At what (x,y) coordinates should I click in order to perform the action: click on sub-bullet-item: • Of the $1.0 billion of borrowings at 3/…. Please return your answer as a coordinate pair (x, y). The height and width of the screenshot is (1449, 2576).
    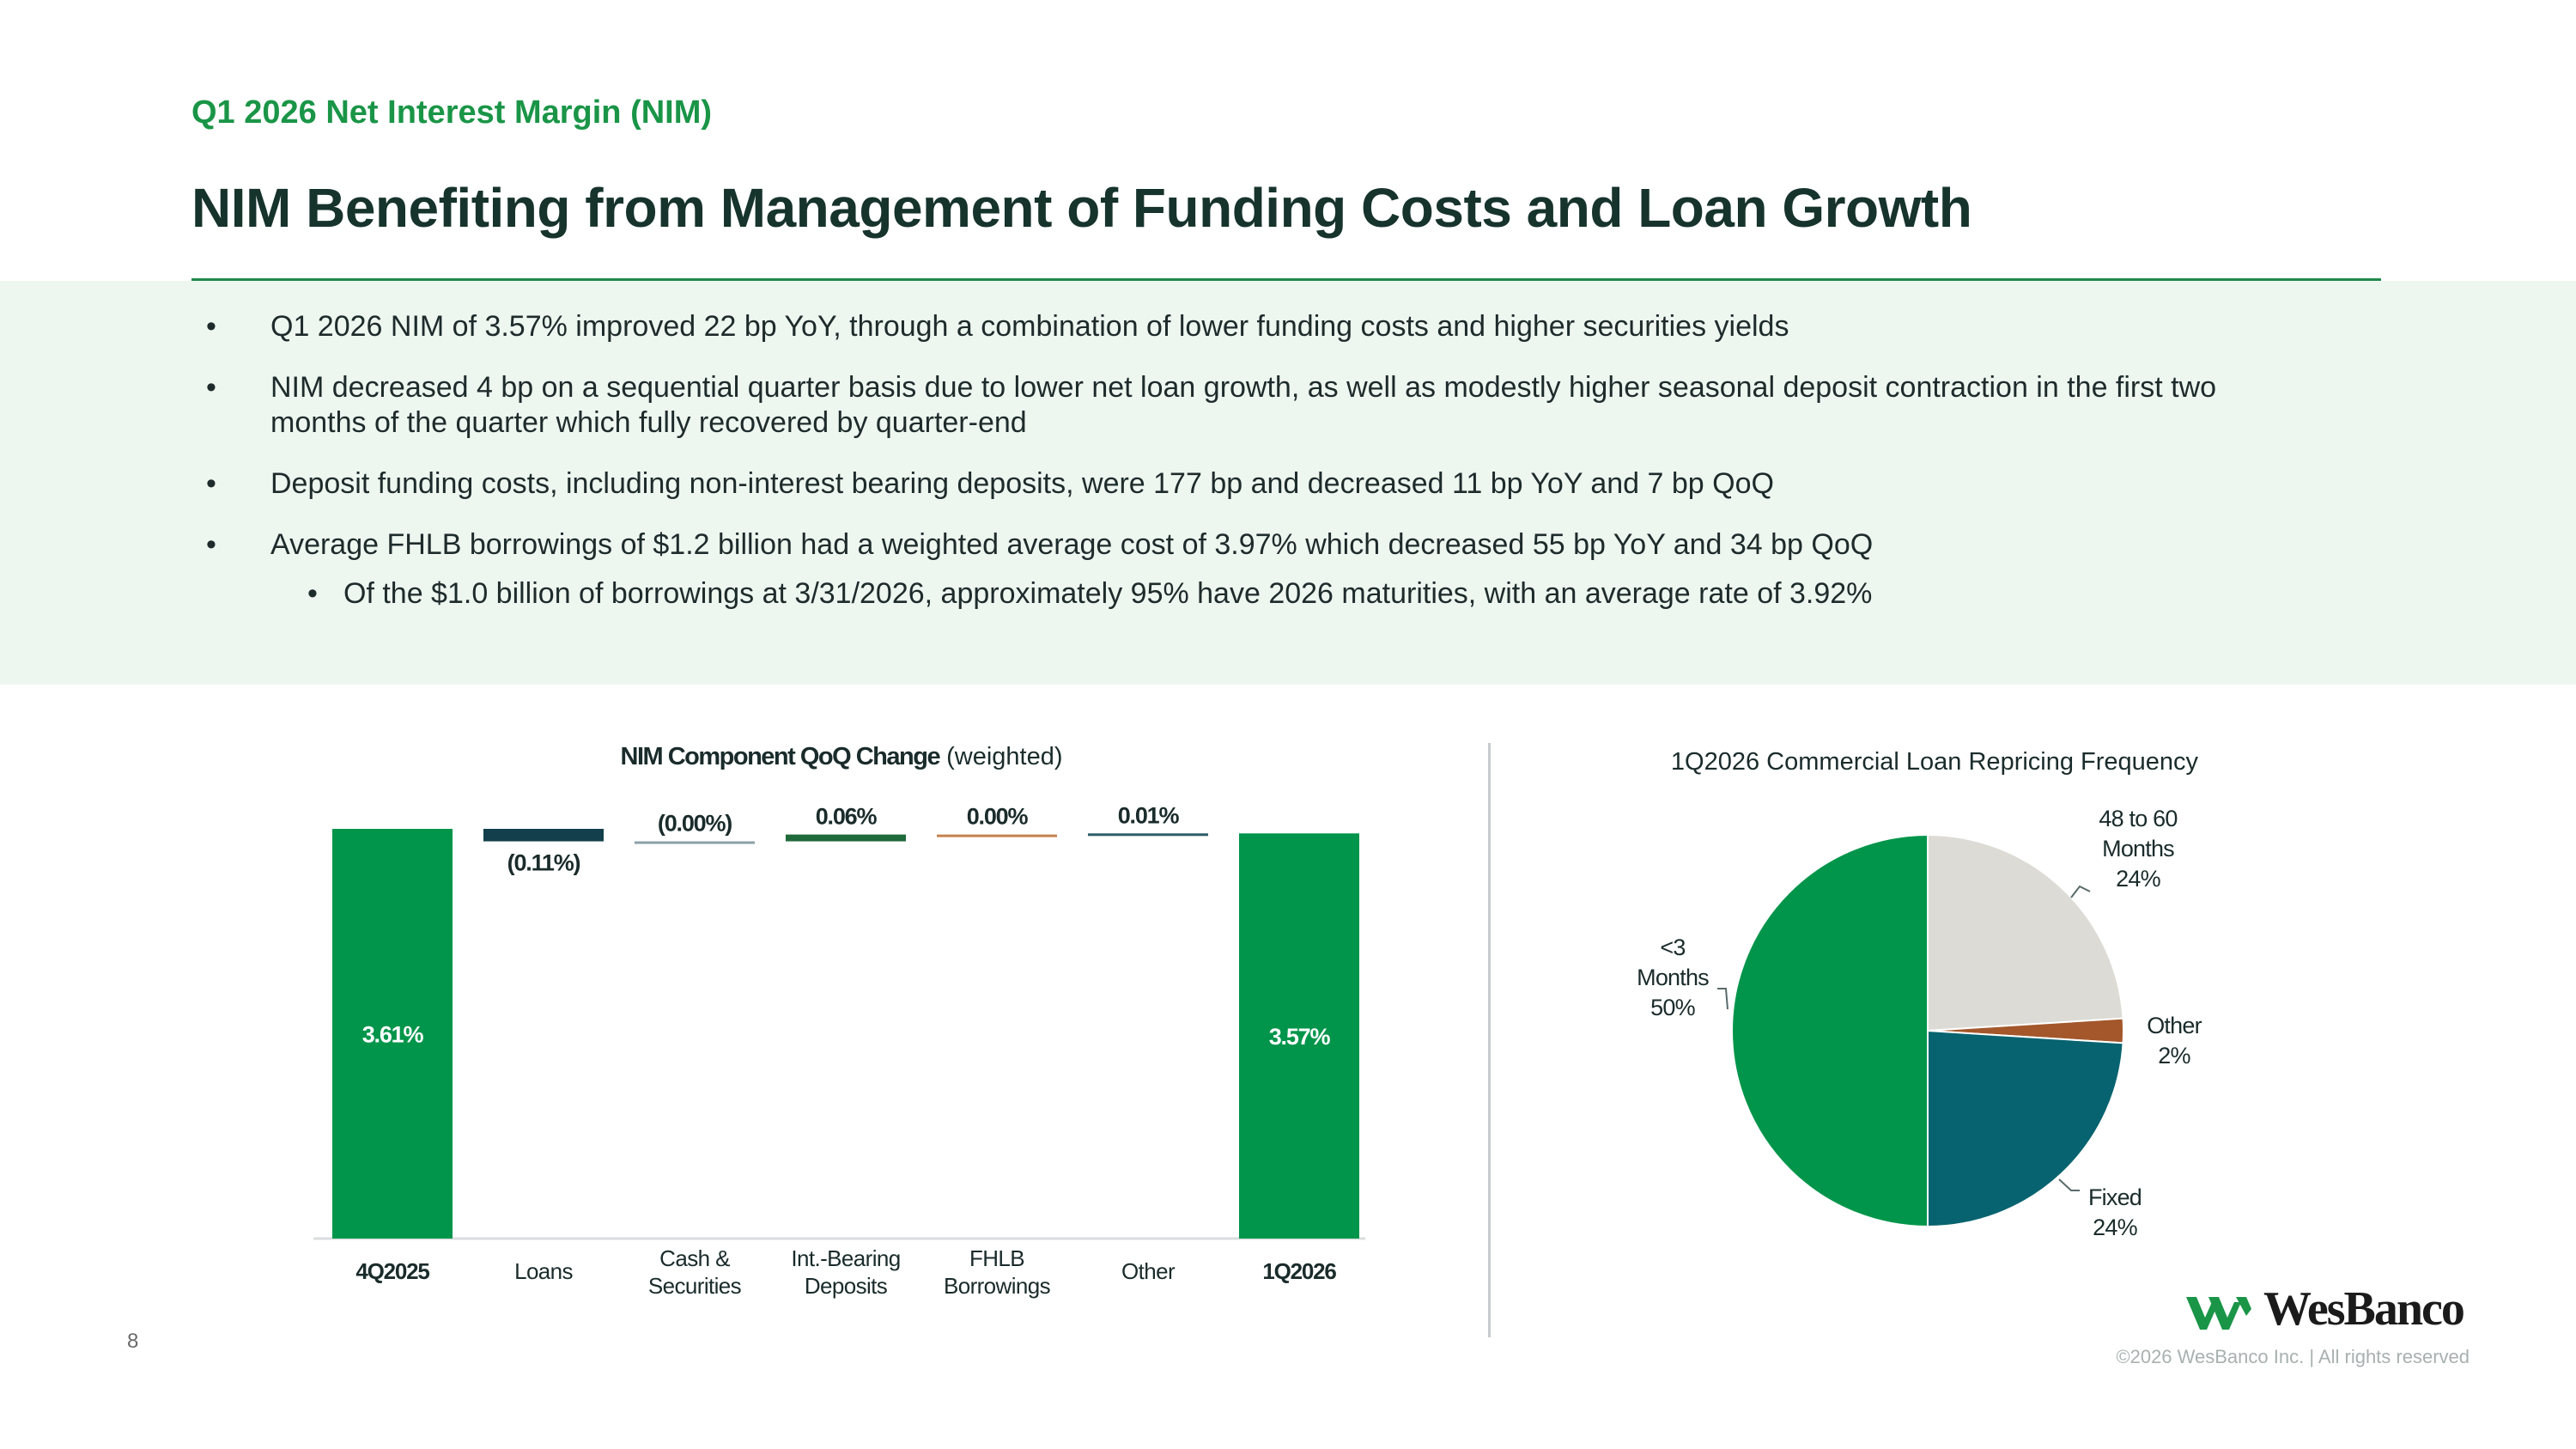
    Looking at the image, I should click on (1254, 594).